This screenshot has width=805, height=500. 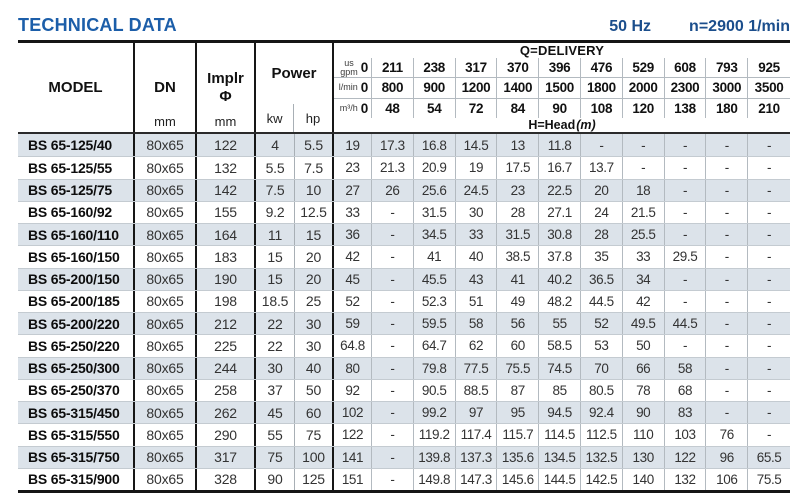 I want to click on head-cell: 18, so click(x=644, y=190).